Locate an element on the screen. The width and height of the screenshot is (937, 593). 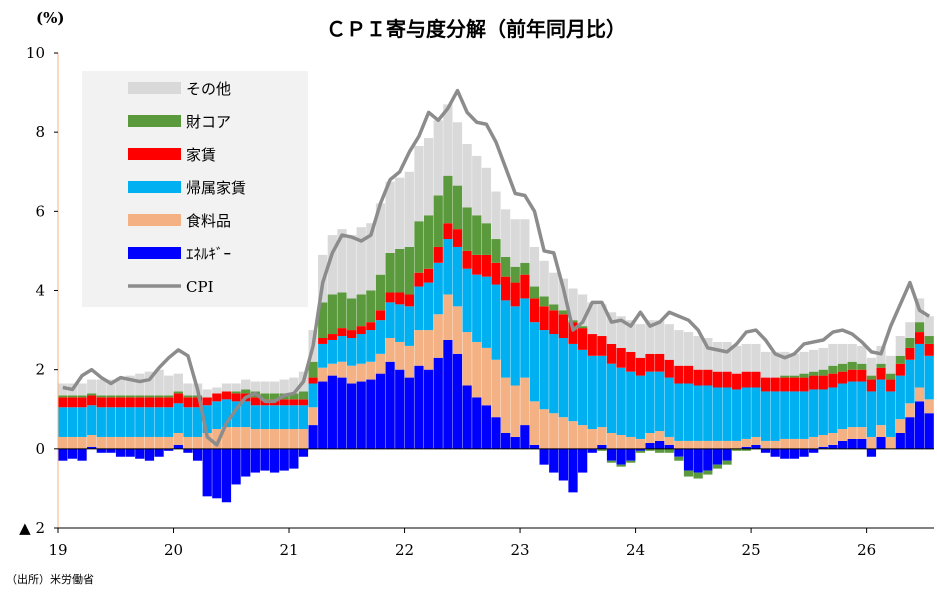
chart-title: ＣＰＩ寄与度分解（前年同月比） is located at coordinates (476, 29).